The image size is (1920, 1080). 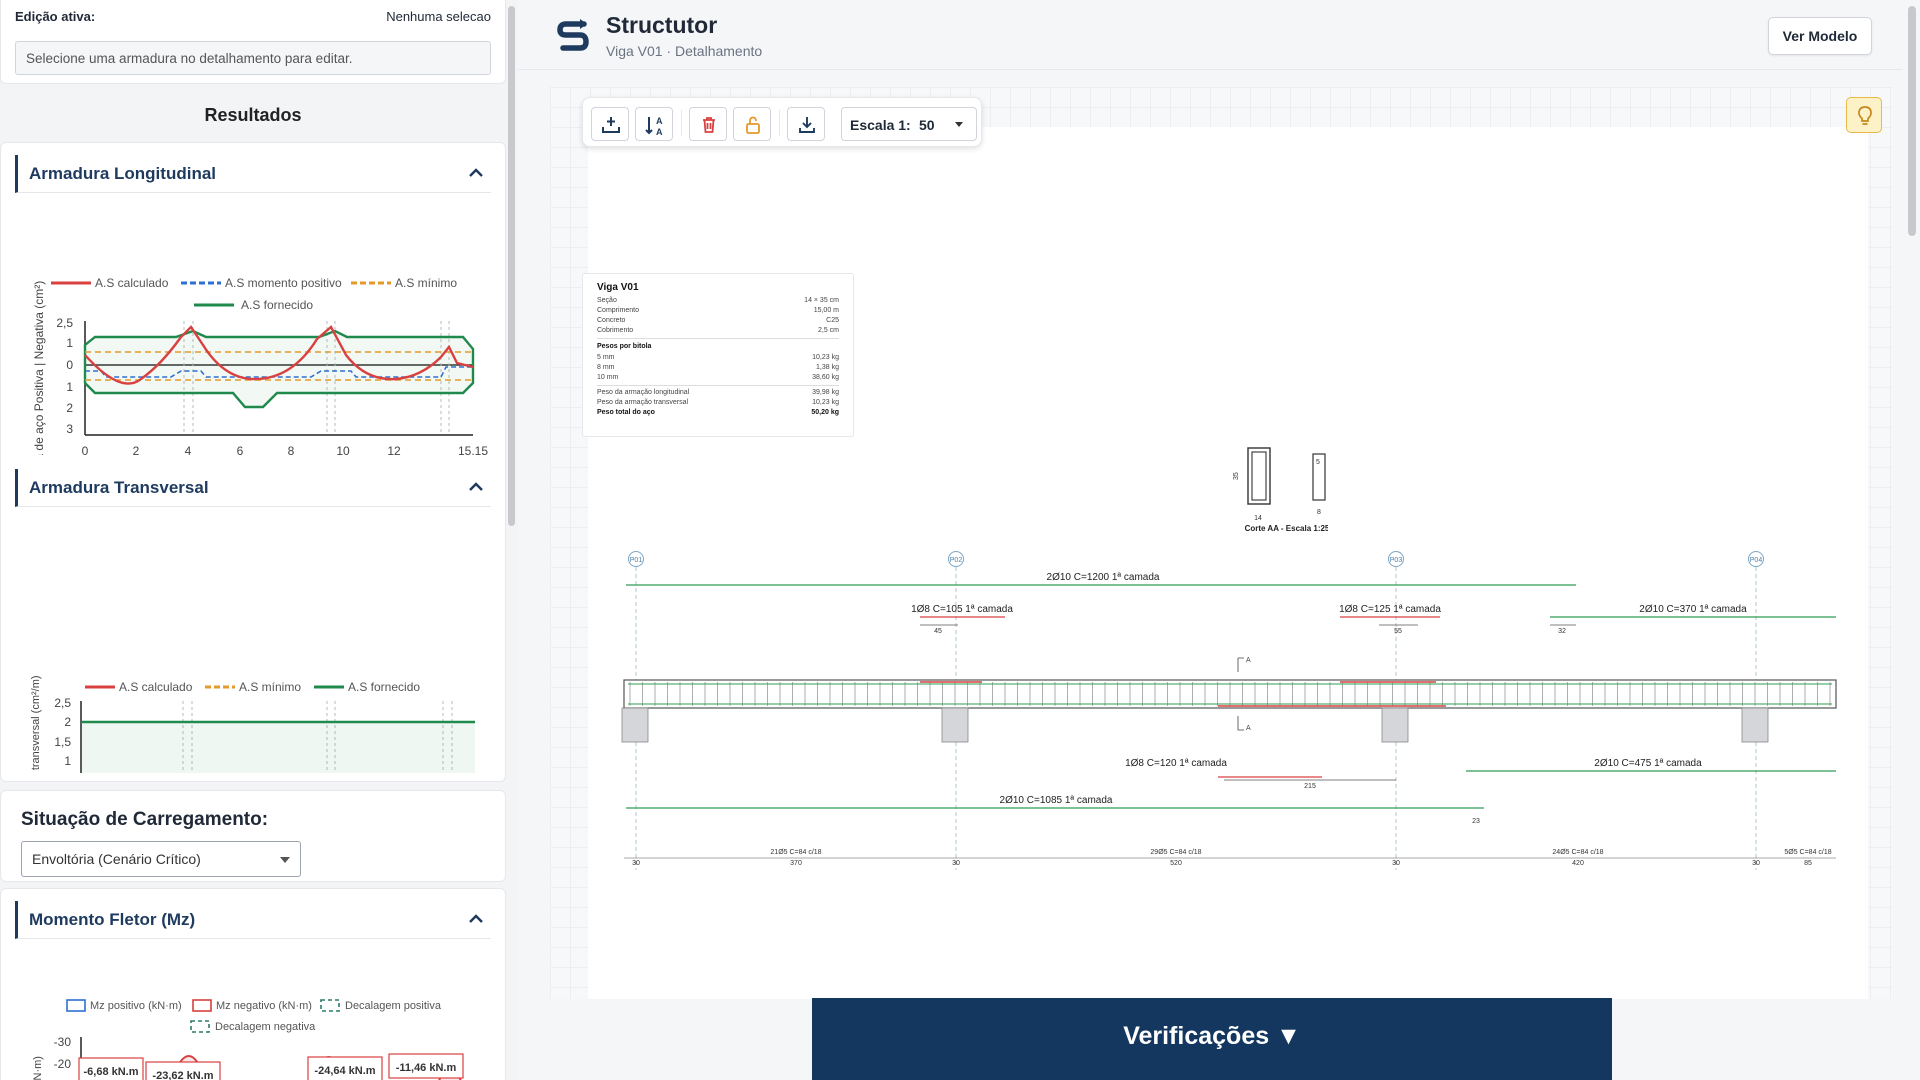 I want to click on moment-value-label: -11,46 kN.m, so click(x=426, y=1068).